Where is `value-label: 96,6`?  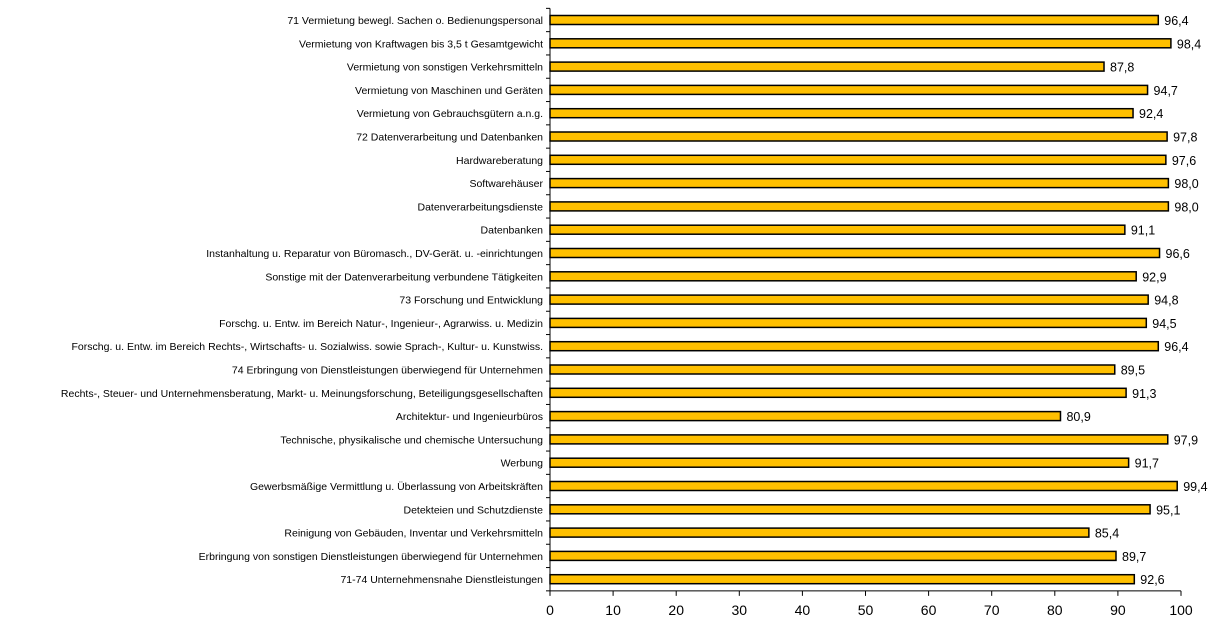 value-label: 96,6 is located at coordinates (1178, 254).